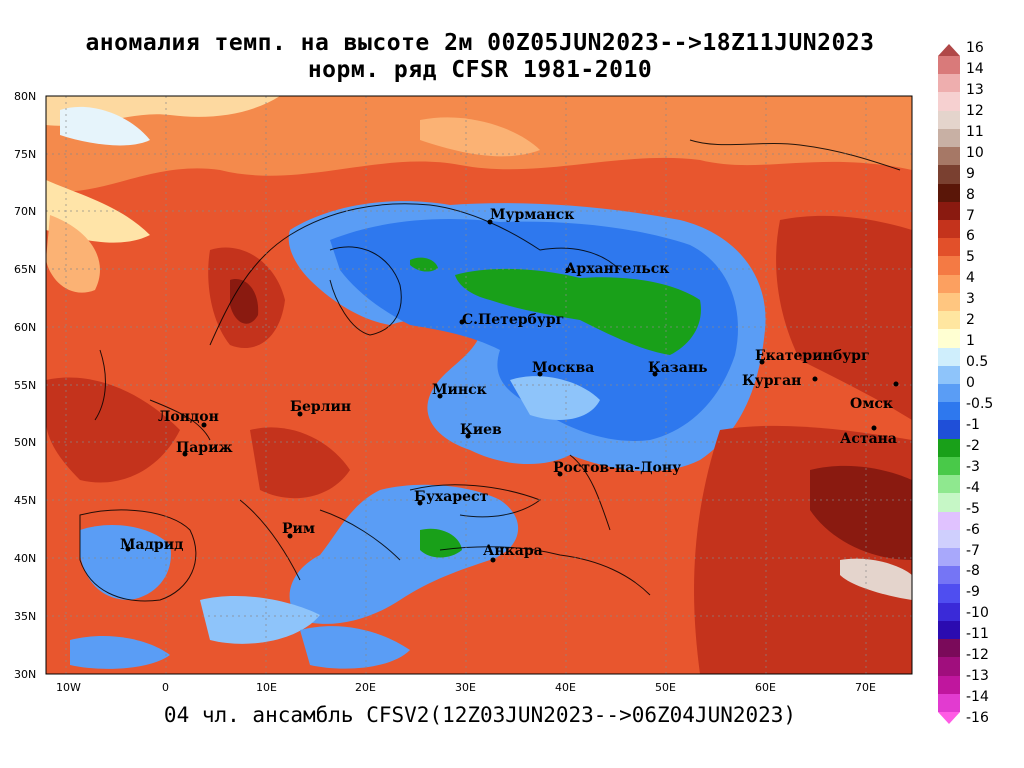 The image size is (1024, 768). Describe the element at coordinates (949, 50) in the screenshot. I see `colorbar-top-arrow` at that location.